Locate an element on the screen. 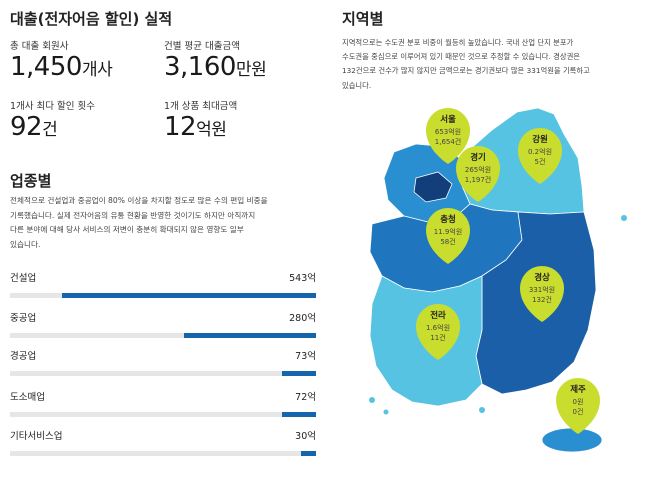 This screenshot has width=660, height=480. pin-chungcheong: 충청 11.9억원 58건 is located at coordinates (448, 236).